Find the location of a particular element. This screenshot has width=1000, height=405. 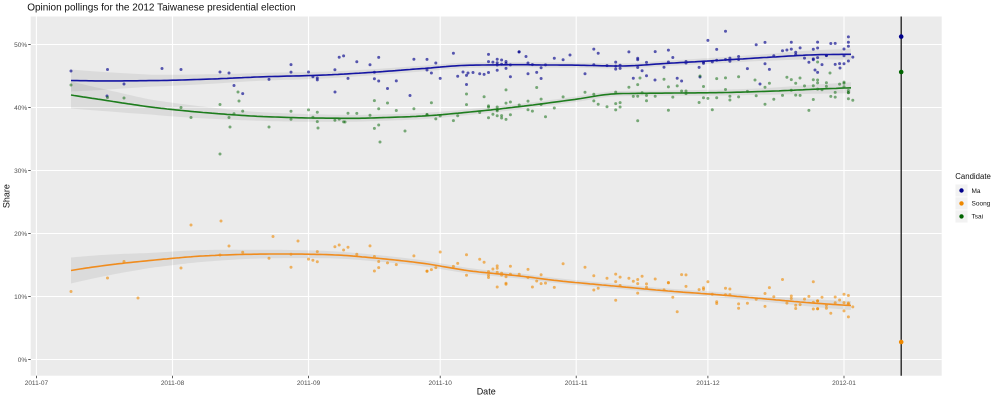

svg-text: Tsai is located at coordinates (978, 217).